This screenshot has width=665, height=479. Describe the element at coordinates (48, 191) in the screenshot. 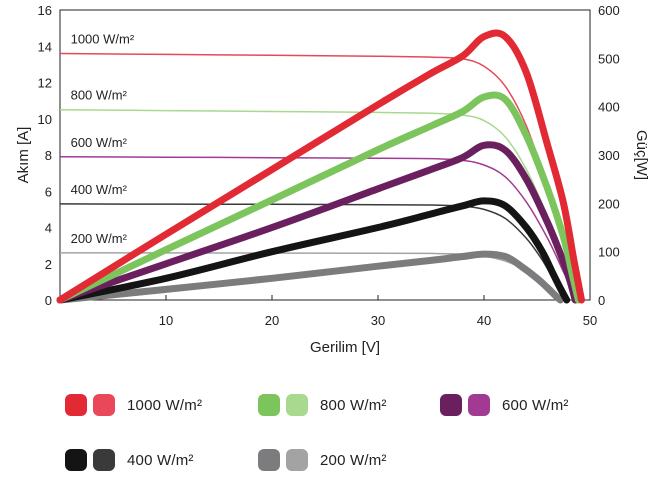

I see `y-left-tick-label: 6` at that location.